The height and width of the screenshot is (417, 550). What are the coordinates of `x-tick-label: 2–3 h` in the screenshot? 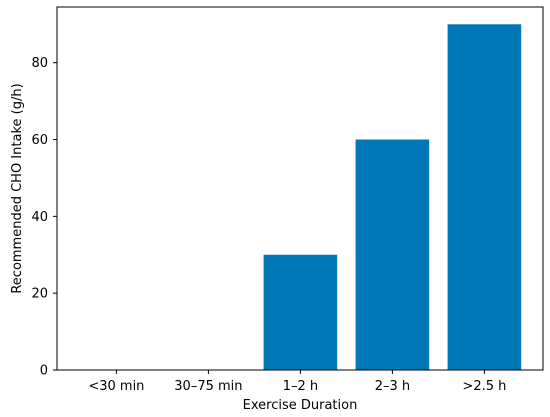 It's located at (392, 386).